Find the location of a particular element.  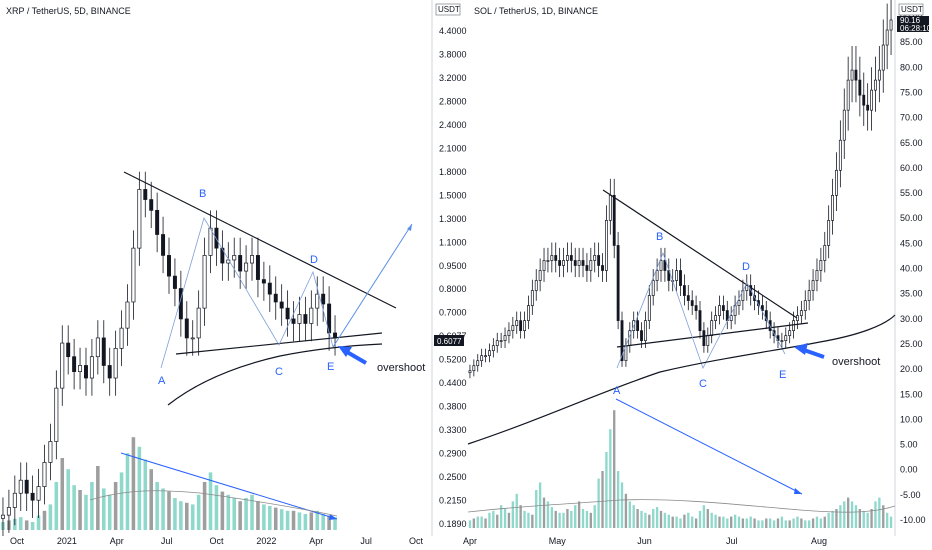

xrp-lower-trendline is located at coordinates (279, 343).